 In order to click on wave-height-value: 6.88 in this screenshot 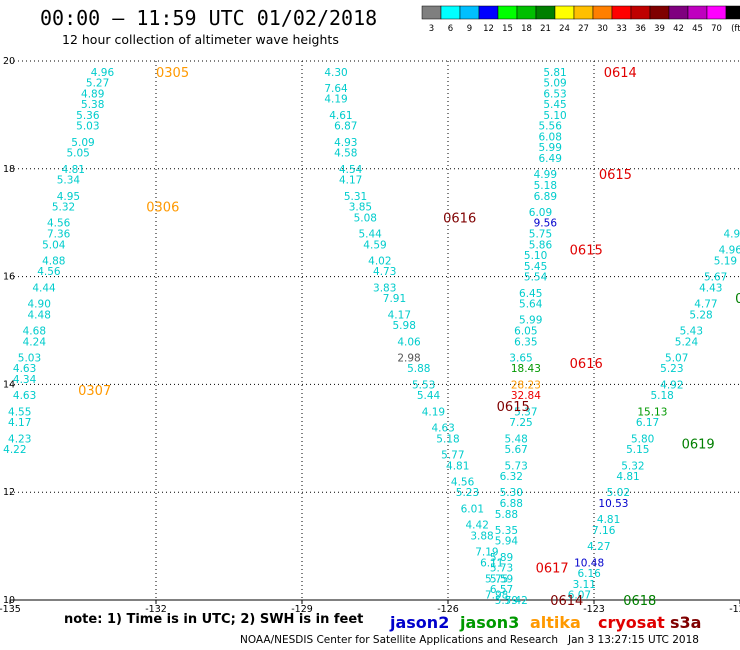, I will do `click(511, 504)`.